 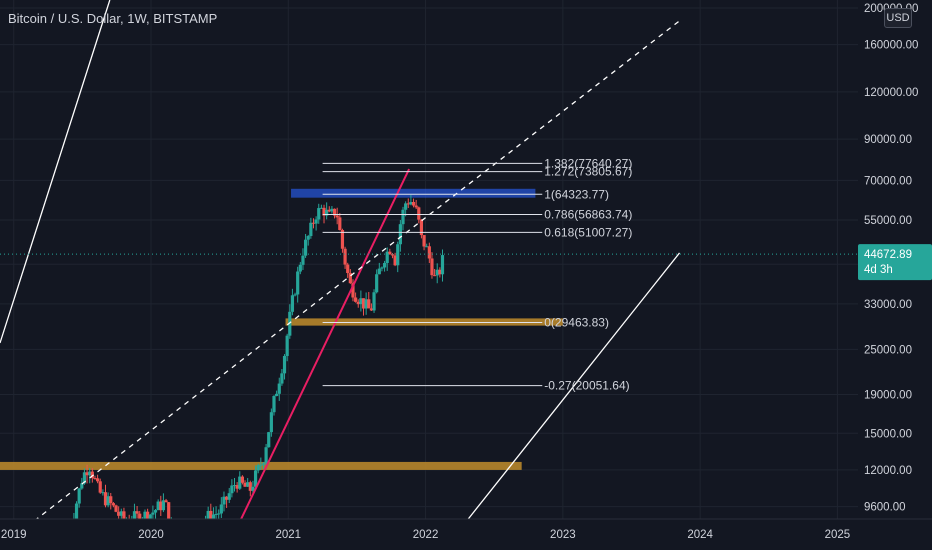 I want to click on time-axis-panel, so click(x=466, y=534).